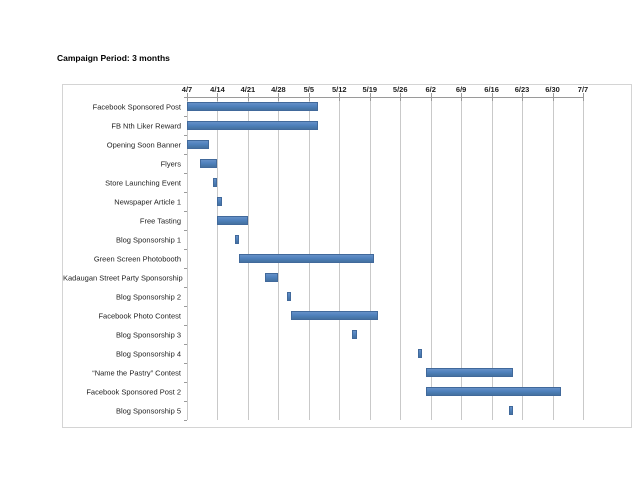 The height and width of the screenshot is (493, 638). I want to click on task-label: Free Tasting, so click(160, 220).